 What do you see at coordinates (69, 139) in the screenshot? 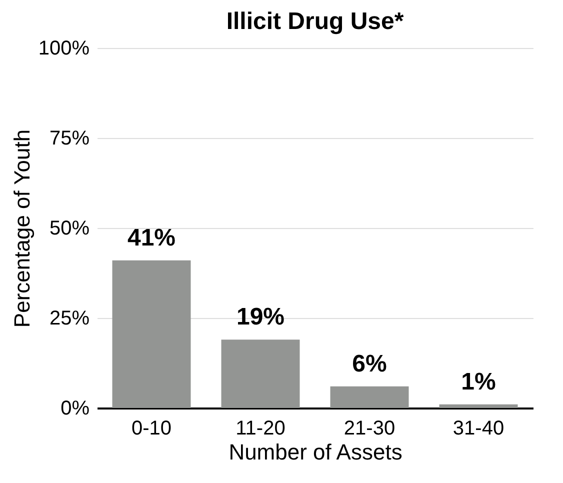
I see `y-tick-label: 75%` at bounding box center [69, 139].